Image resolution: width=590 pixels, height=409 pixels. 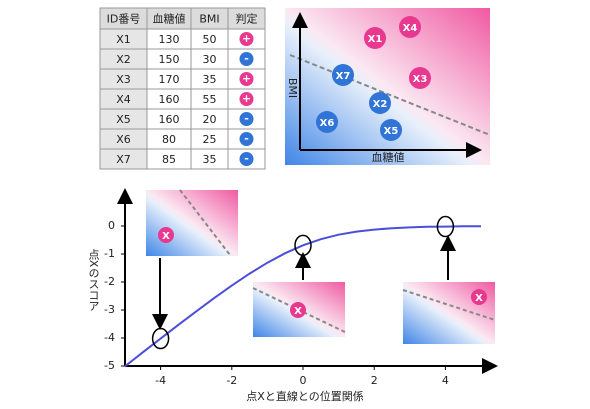 What do you see at coordinates (210, 99) in the screenshot?
I see `cell-text: 55` at bounding box center [210, 99].